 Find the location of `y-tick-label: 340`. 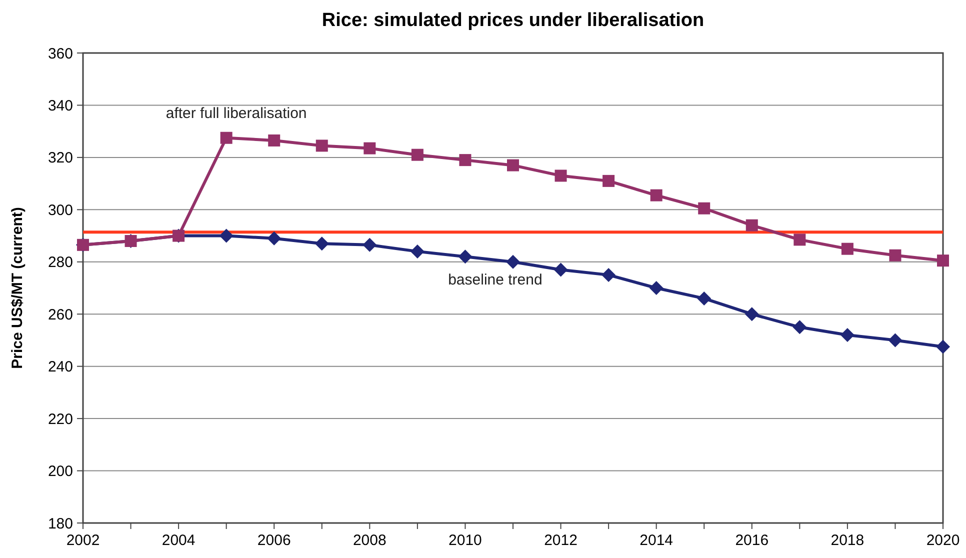

y-tick-label: 340 is located at coordinates (60, 105).